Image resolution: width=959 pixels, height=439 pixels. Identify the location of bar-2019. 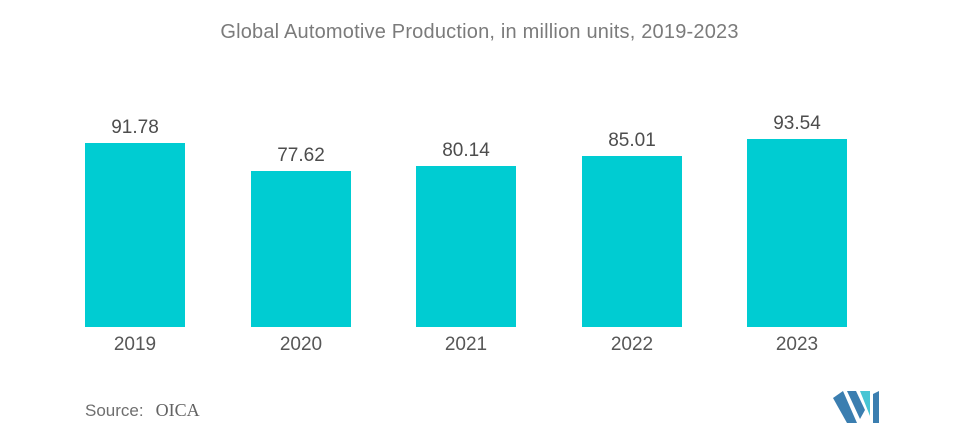
(135, 235).